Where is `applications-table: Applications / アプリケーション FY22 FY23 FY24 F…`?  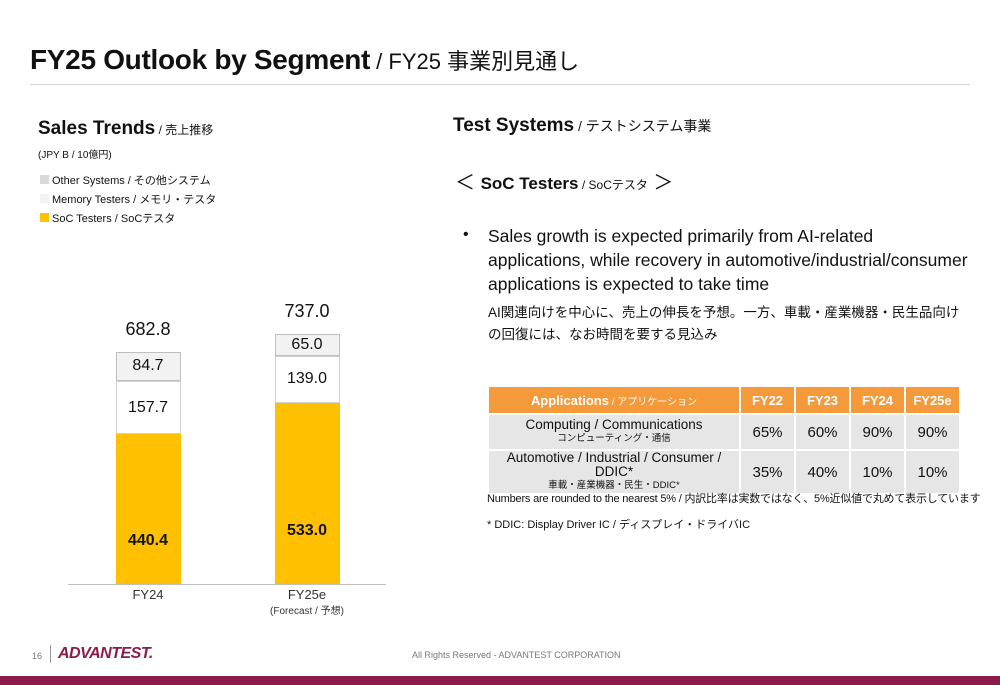 applications-table: Applications / アプリケーション FY22 FY23 FY24 F… is located at coordinates (724, 440).